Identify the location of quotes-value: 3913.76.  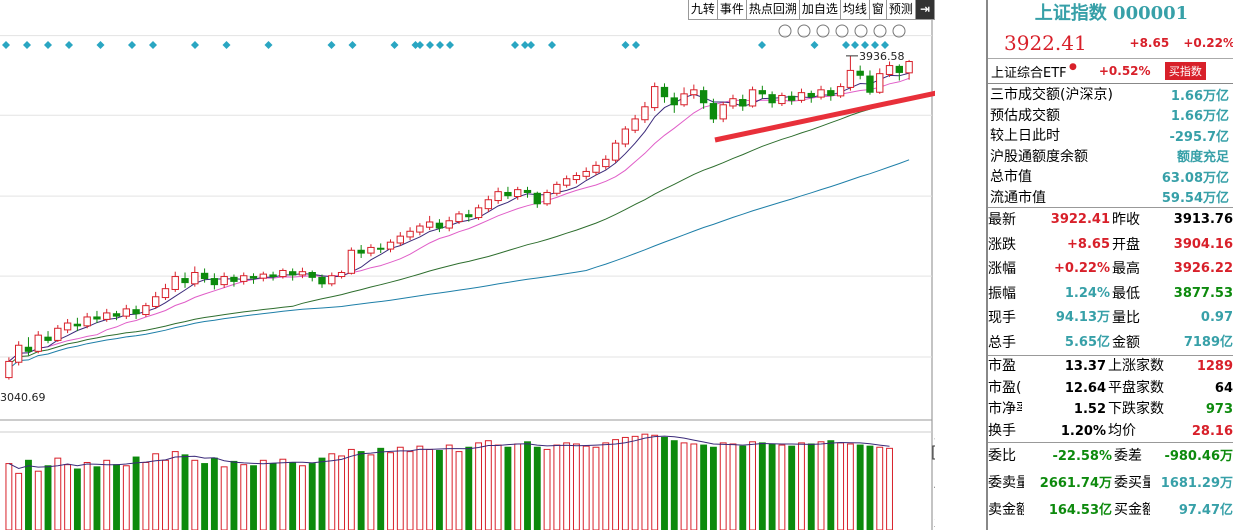
(1203, 219).